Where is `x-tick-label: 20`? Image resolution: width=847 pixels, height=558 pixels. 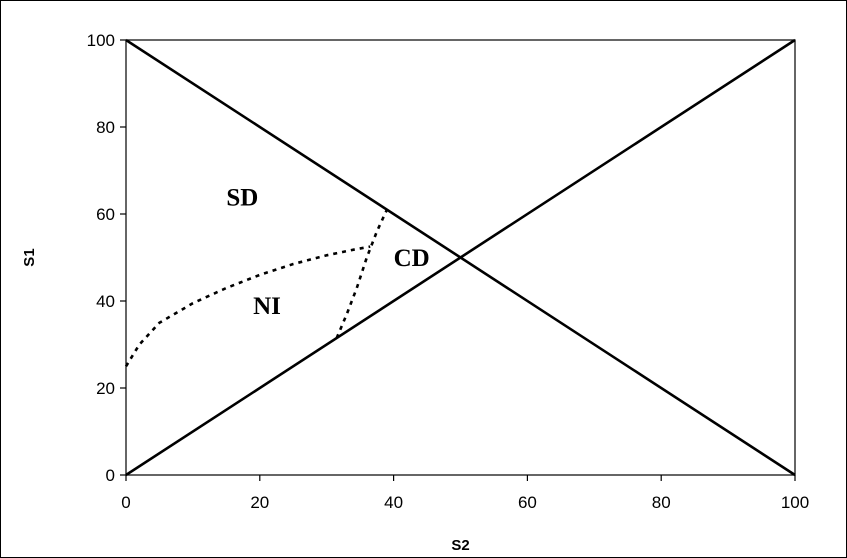 x-tick-label: 20 is located at coordinates (259, 502).